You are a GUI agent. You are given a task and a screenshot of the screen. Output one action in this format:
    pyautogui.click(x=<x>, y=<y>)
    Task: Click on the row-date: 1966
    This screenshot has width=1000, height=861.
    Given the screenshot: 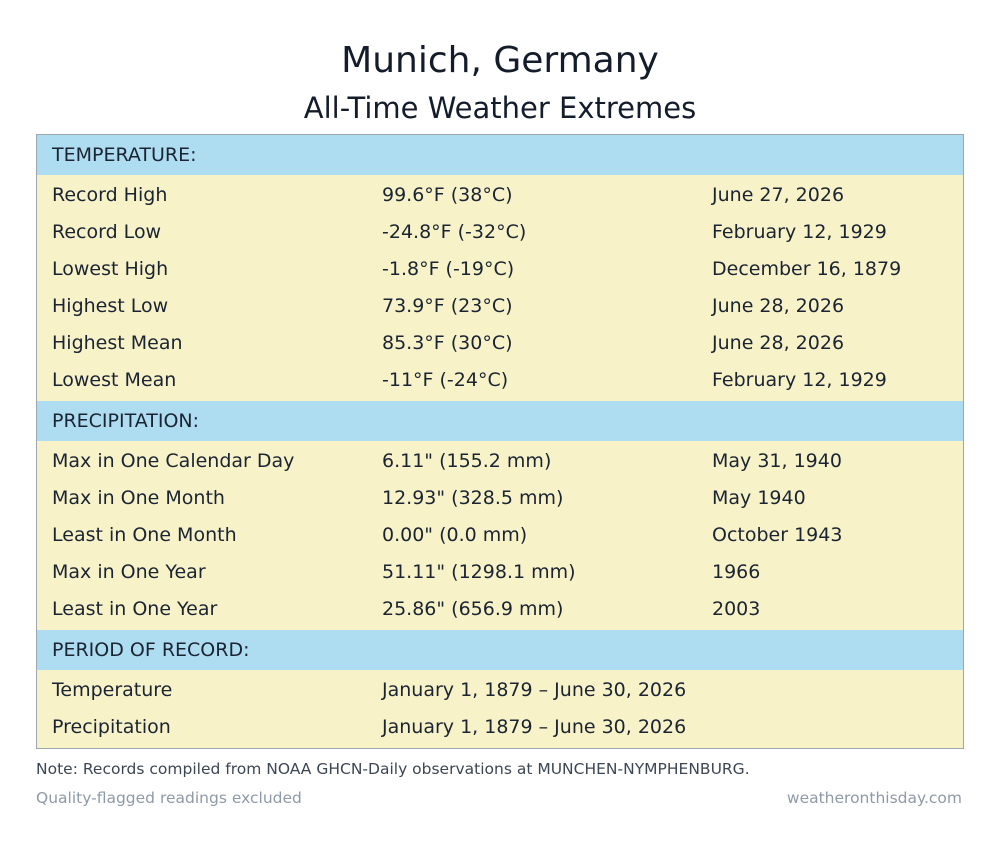 What is the action you would take?
    pyautogui.click(x=736, y=572)
    